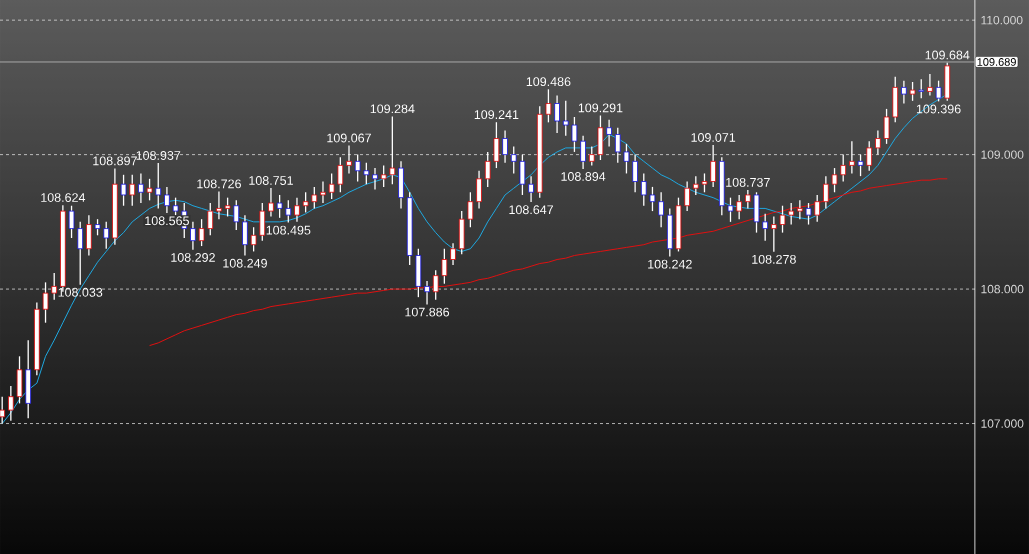 The image size is (1029, 554). What do you see at coordinates (531, 210) in the screenshot?
I see `annotation: 108.647` at bounding box center [531, 210].